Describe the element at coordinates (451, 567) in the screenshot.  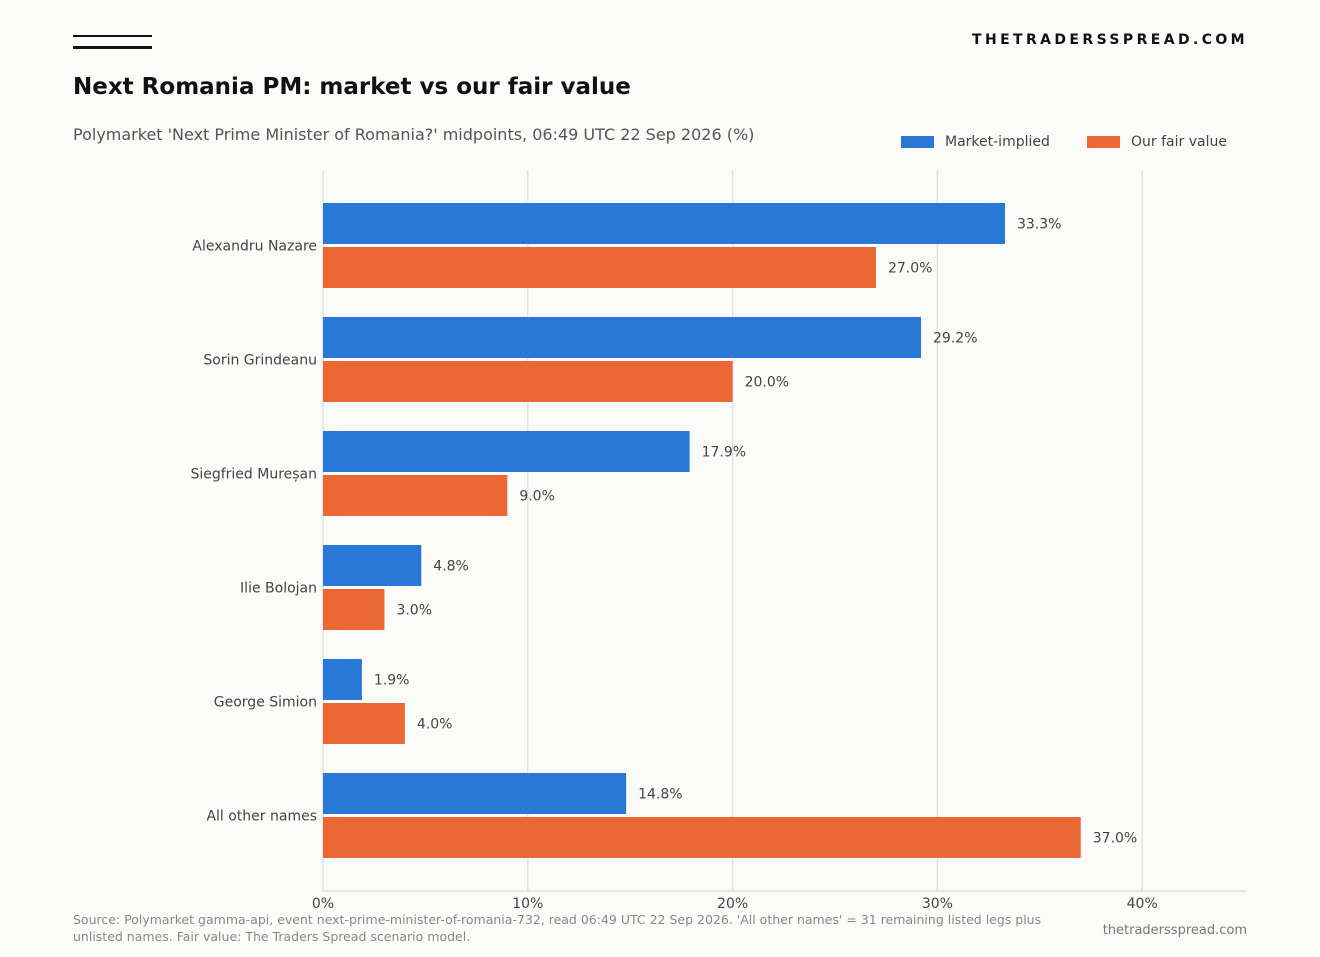
I see `data-label: 4.8%` at that location.